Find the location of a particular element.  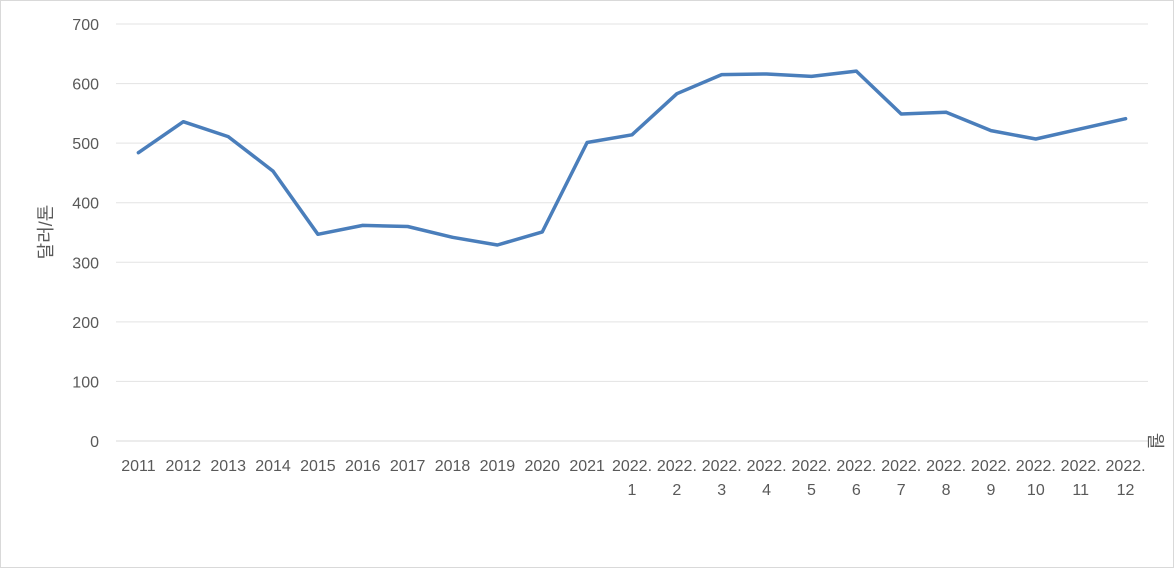

y-tick-label: 400 is located at coordinates (85, 204).